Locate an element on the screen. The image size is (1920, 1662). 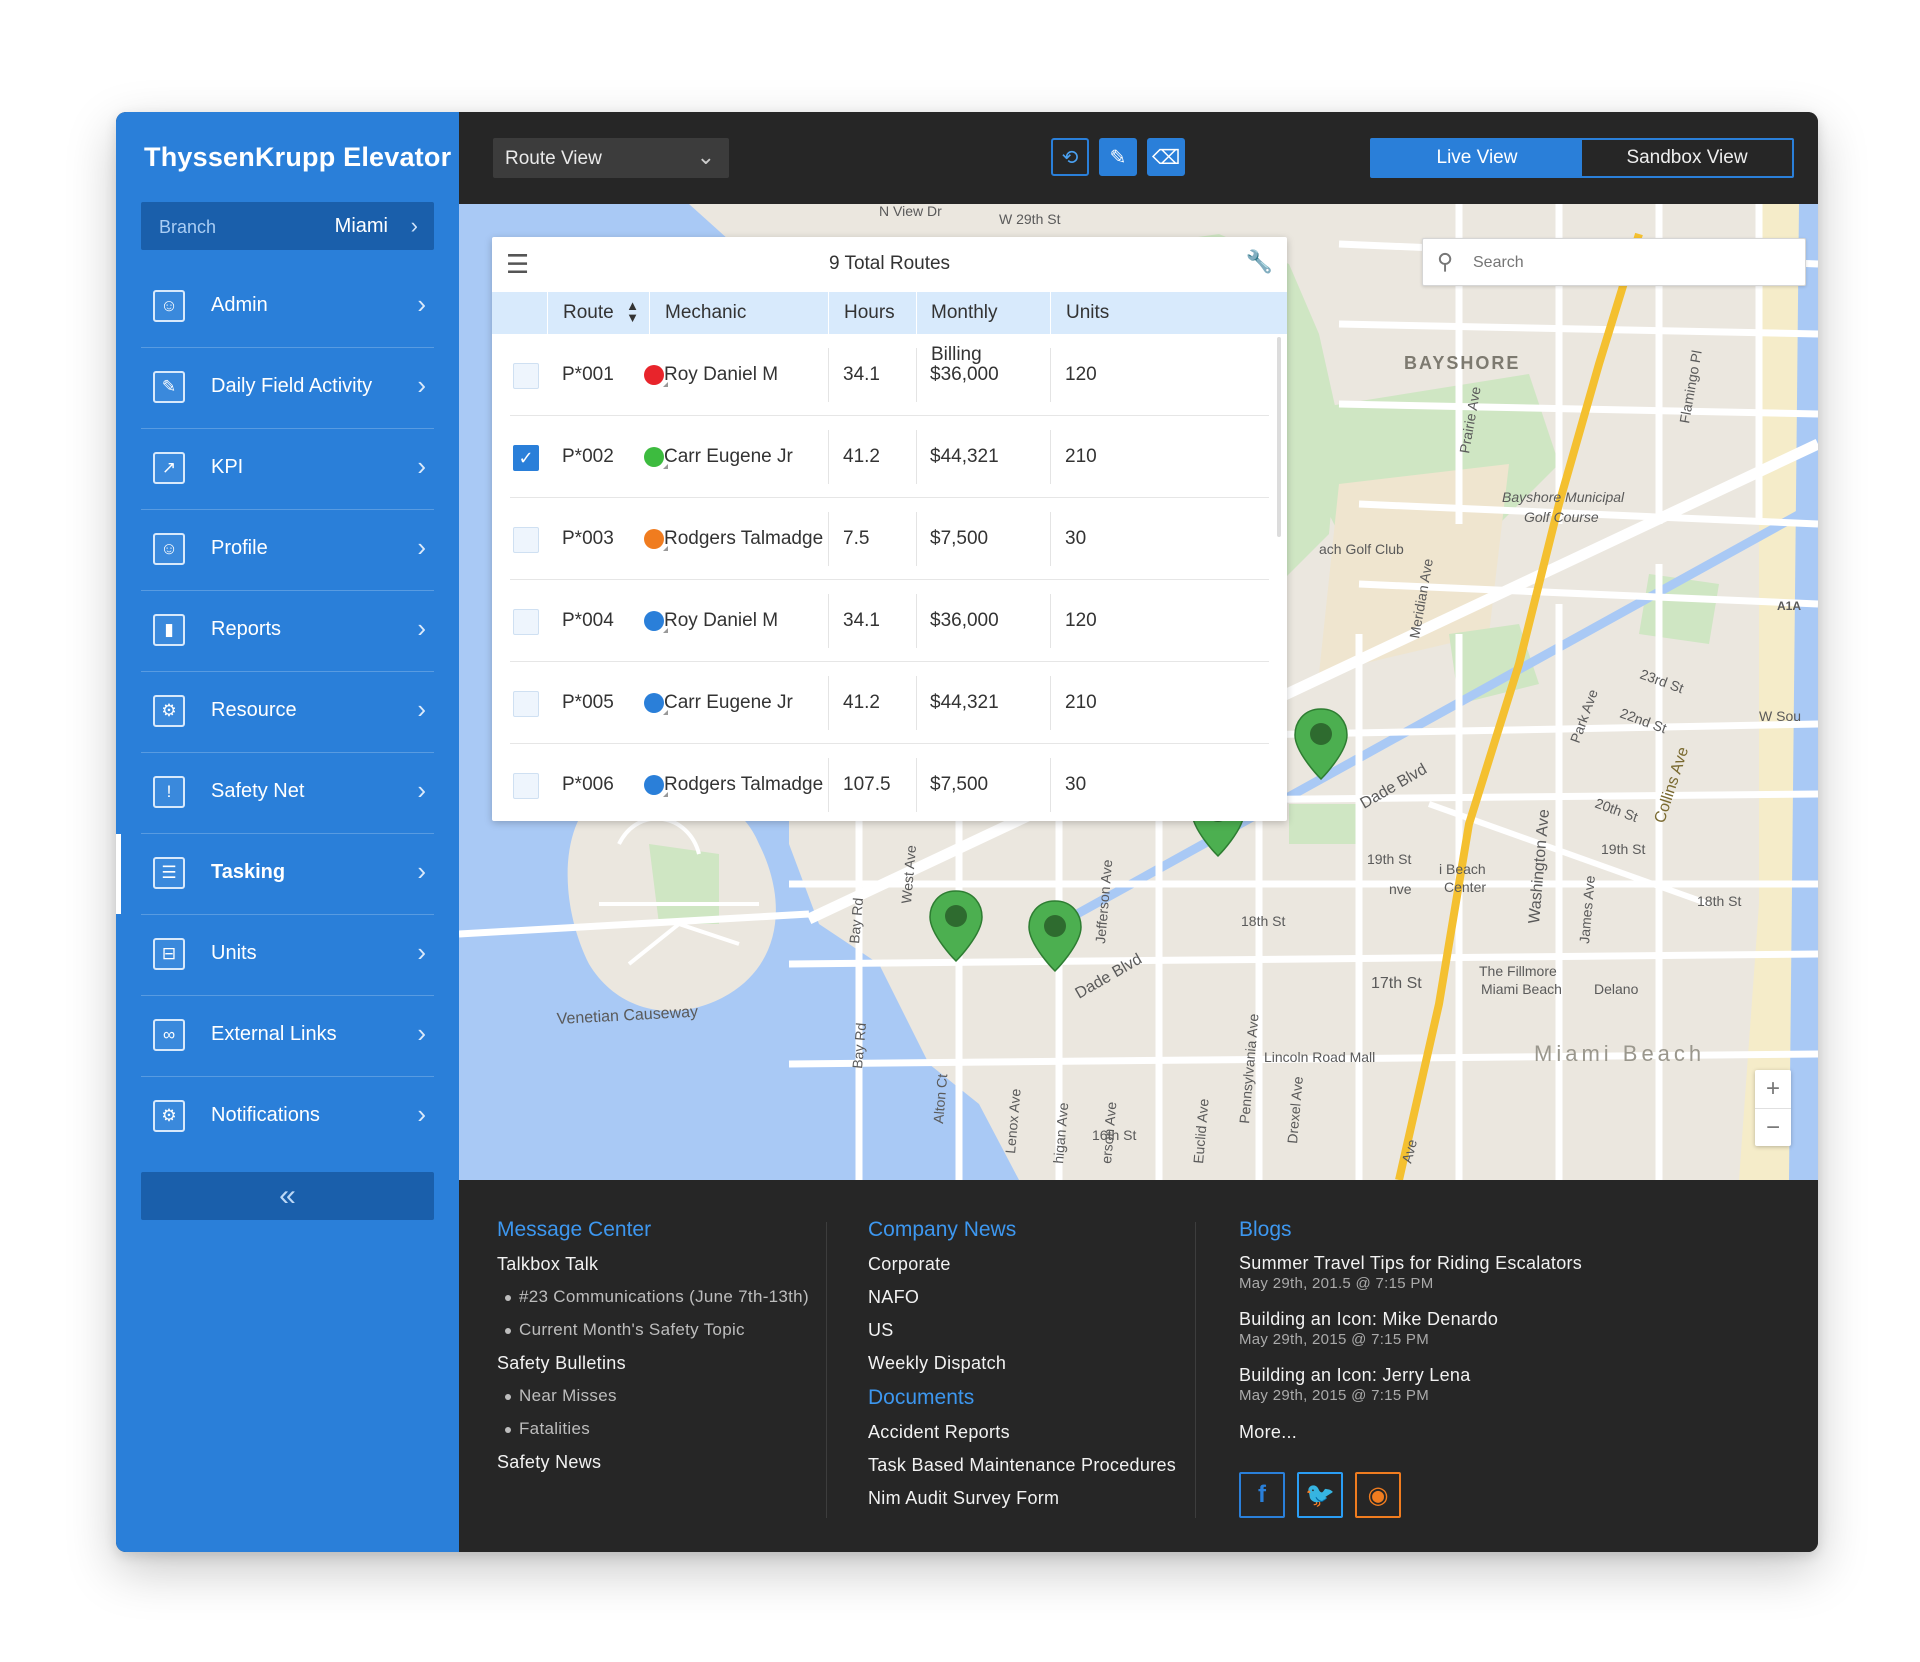
sort-icon: ▲ ▼ is located at coordinates (632, 311).